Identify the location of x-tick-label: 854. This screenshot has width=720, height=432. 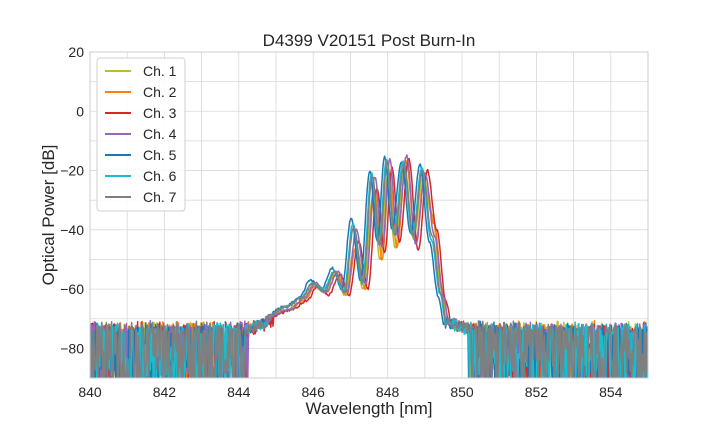
(611, 392).